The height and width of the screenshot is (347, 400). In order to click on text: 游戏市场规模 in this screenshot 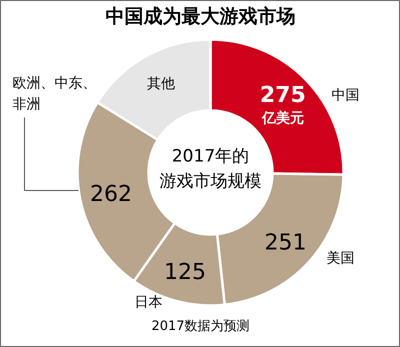, I will do `click(211, 182)`.